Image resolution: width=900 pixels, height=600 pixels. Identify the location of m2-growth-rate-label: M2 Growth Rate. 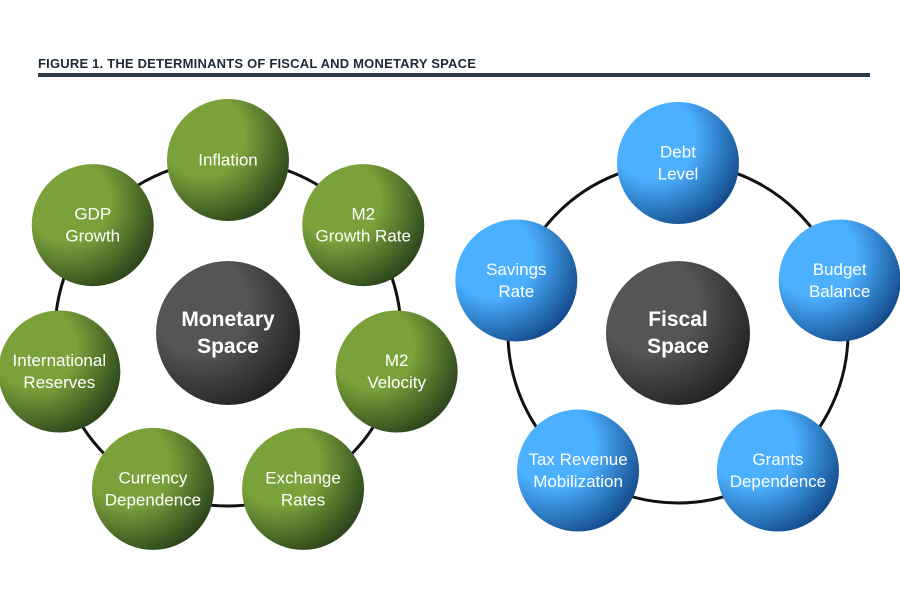
(363, 225).